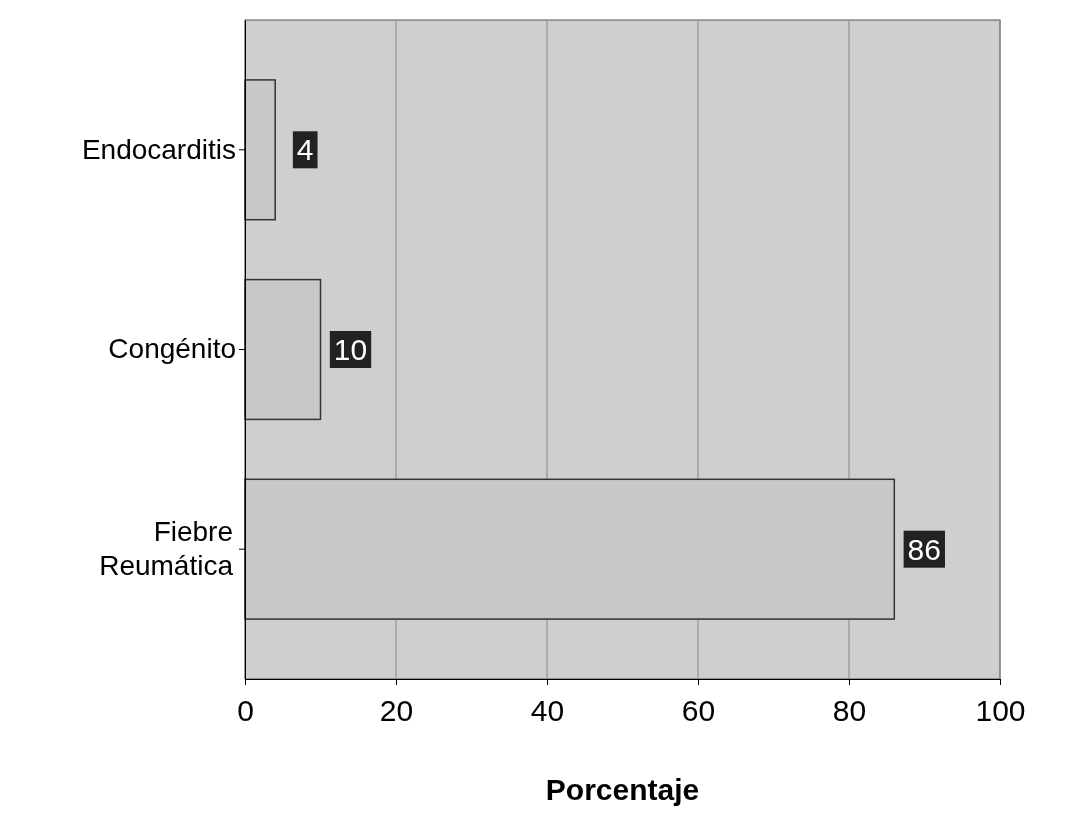 The width and height of the screenshot is (1070, 819). I want to click on x-tick-label: 60, so click(698, 710).